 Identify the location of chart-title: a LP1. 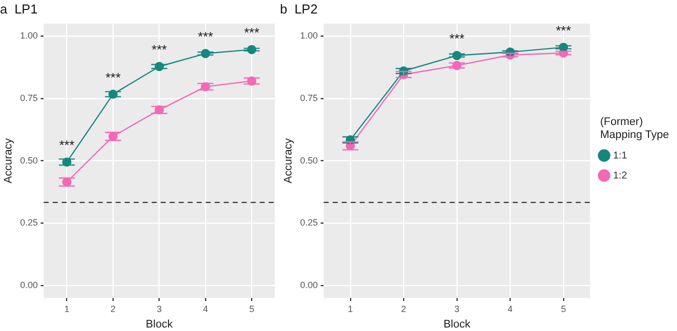
(19, 8).